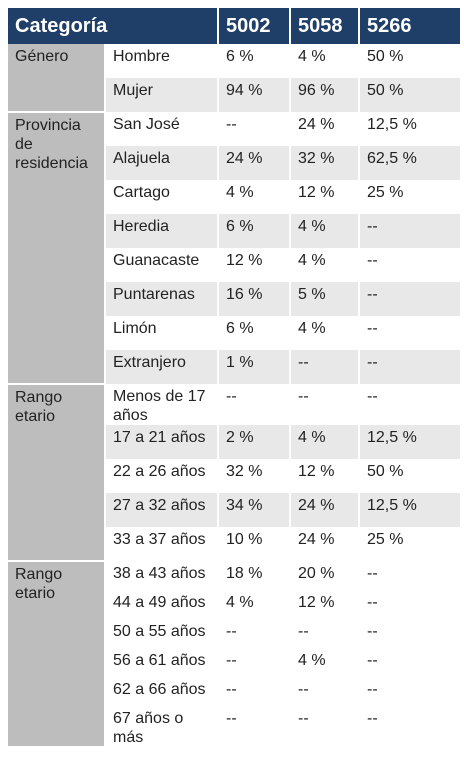 The width and height of the screenshot is (464, 780). What do you see at coordinates (162, 442) in the screenshot?
I see `subcategory-cell: 17 a 21 años` at bounding box center [162, 442].